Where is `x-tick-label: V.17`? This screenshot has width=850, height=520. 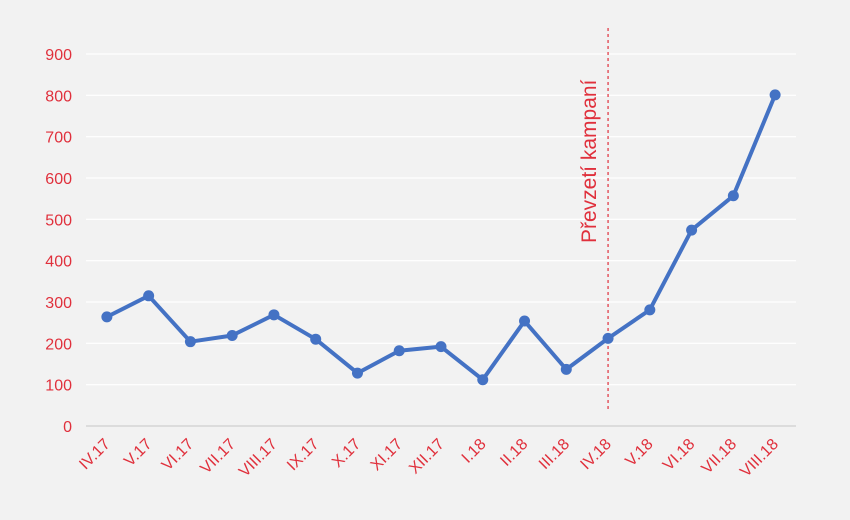 x-tick-label: V.17 is located at coordinates (138, 453).